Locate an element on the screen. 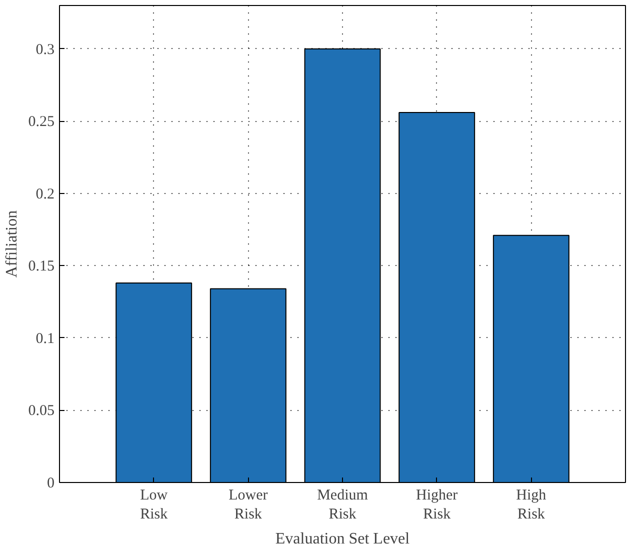 This screenshot has width=638, height=555. x-axis-title: Evaluation Set Level is located at coordinates (342, 539).